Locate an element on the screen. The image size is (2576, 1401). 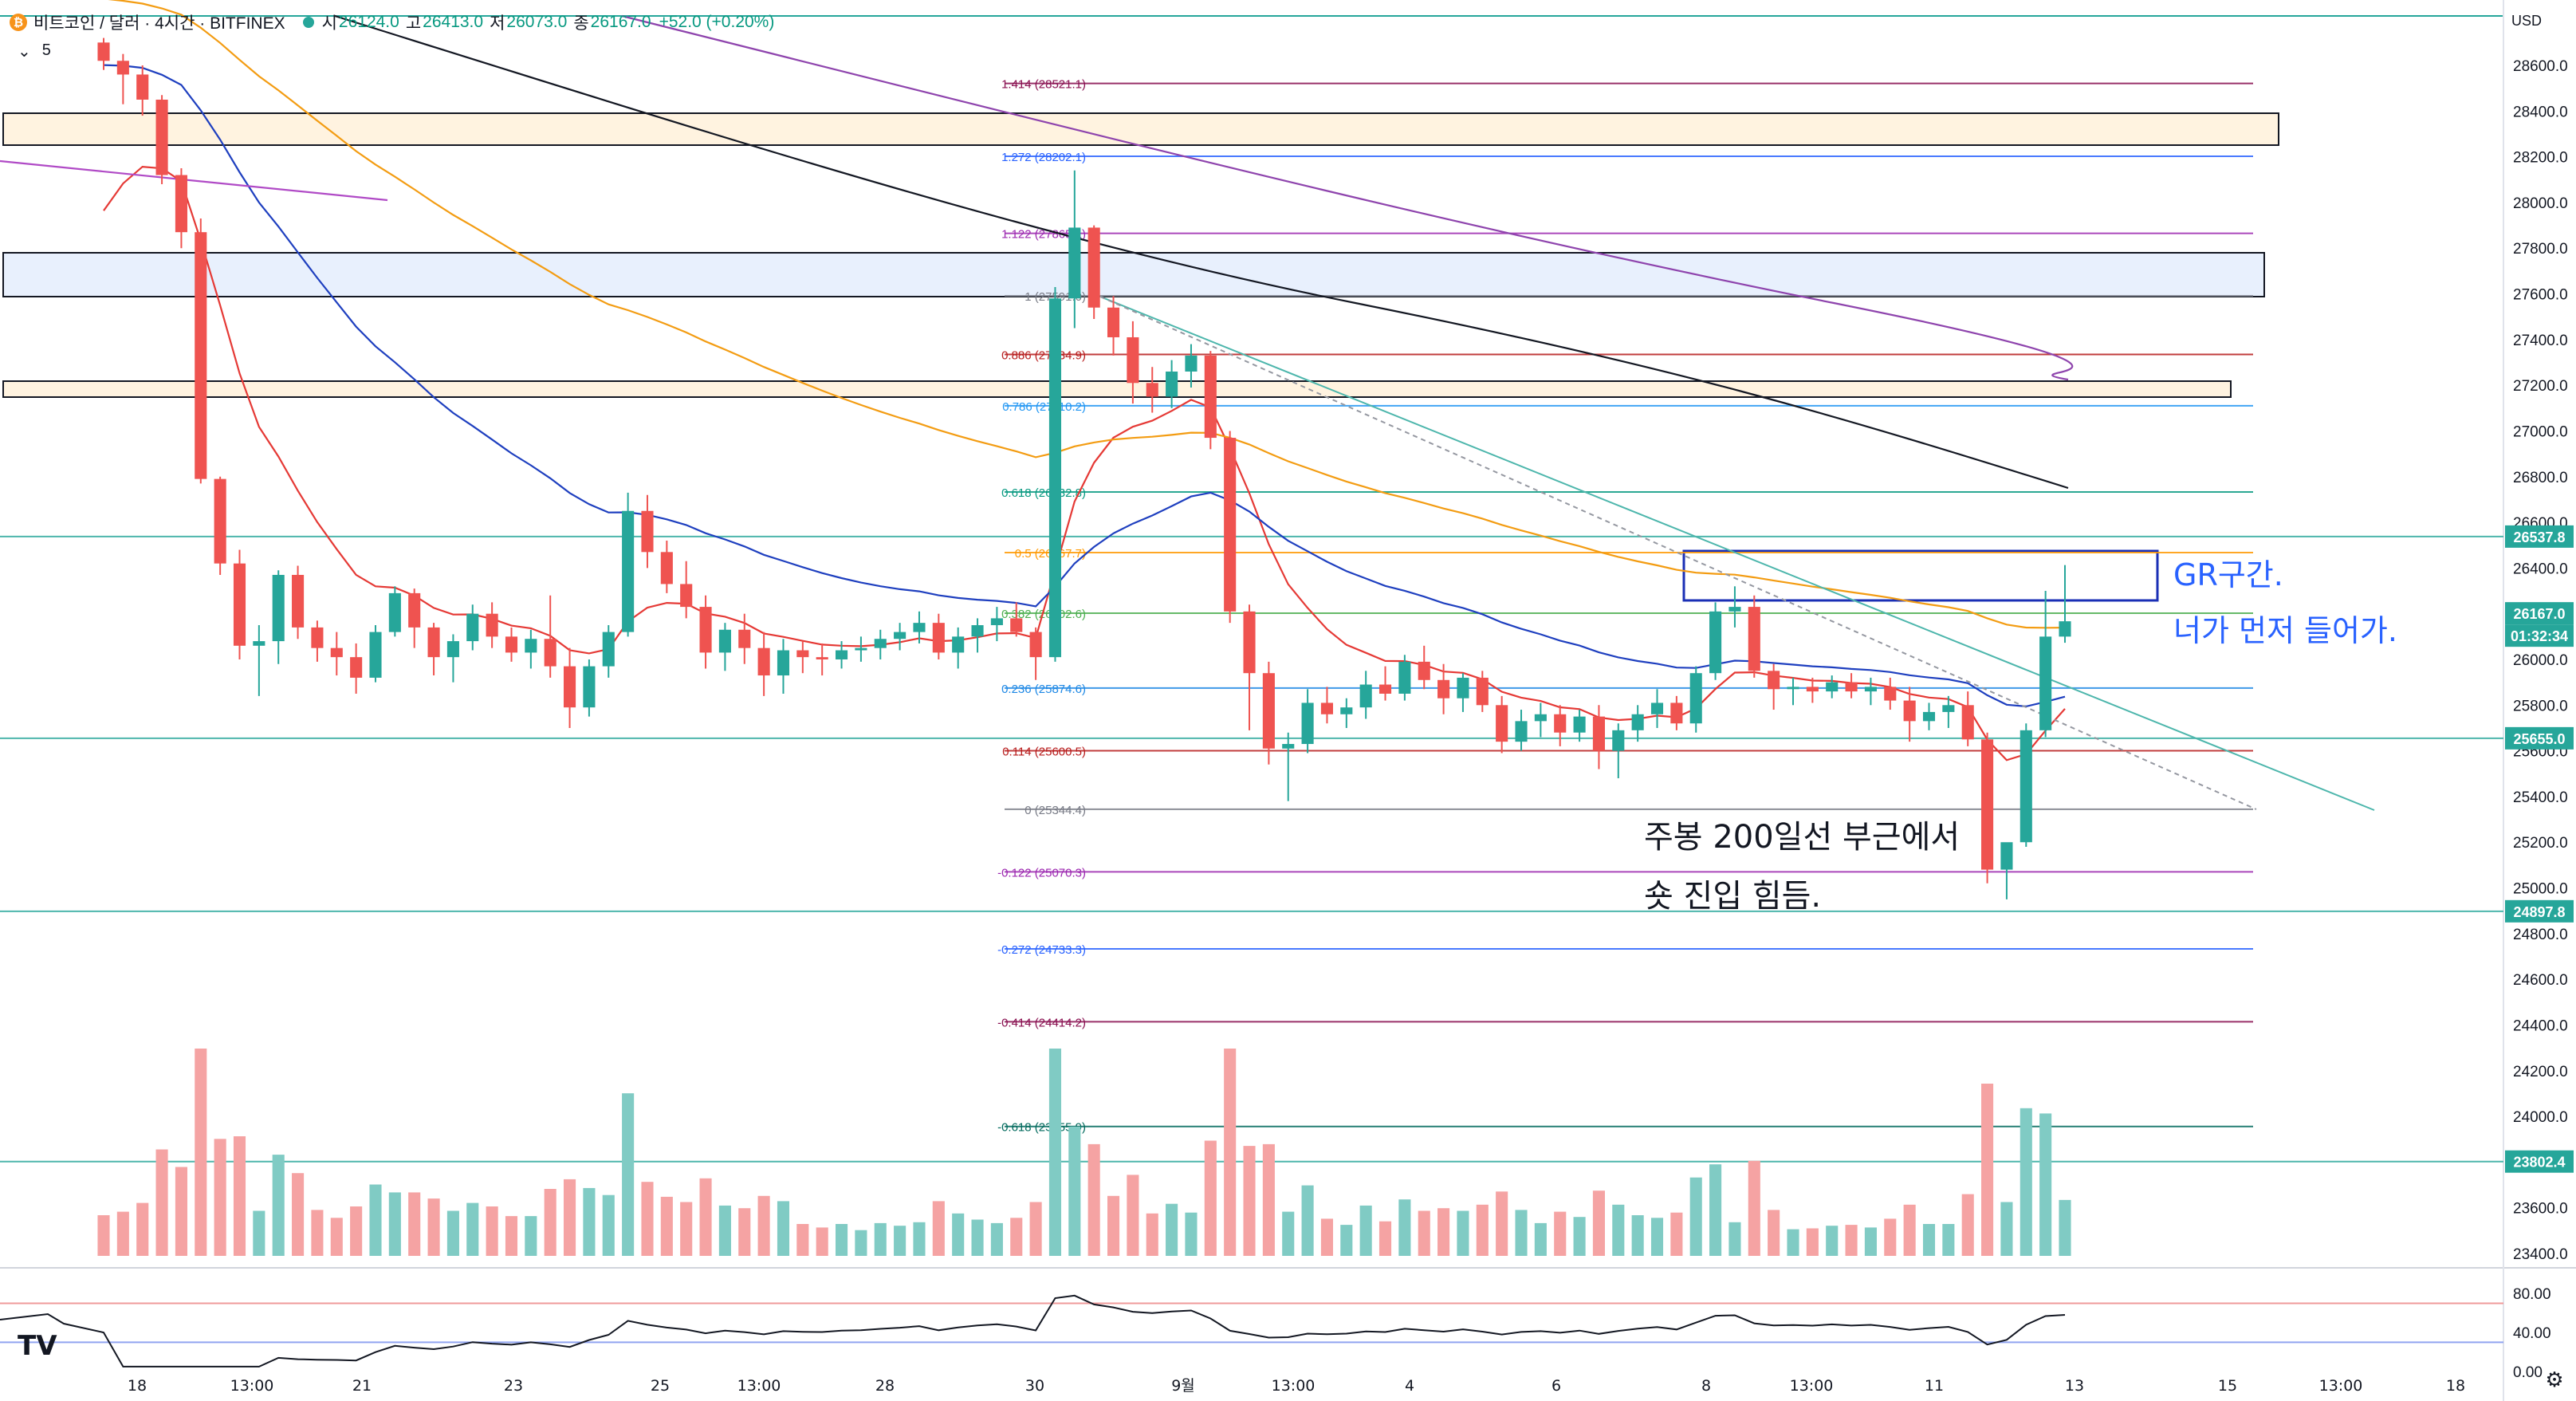
y-tick-6: 27400.0 is located at coordinates (2540, 341).